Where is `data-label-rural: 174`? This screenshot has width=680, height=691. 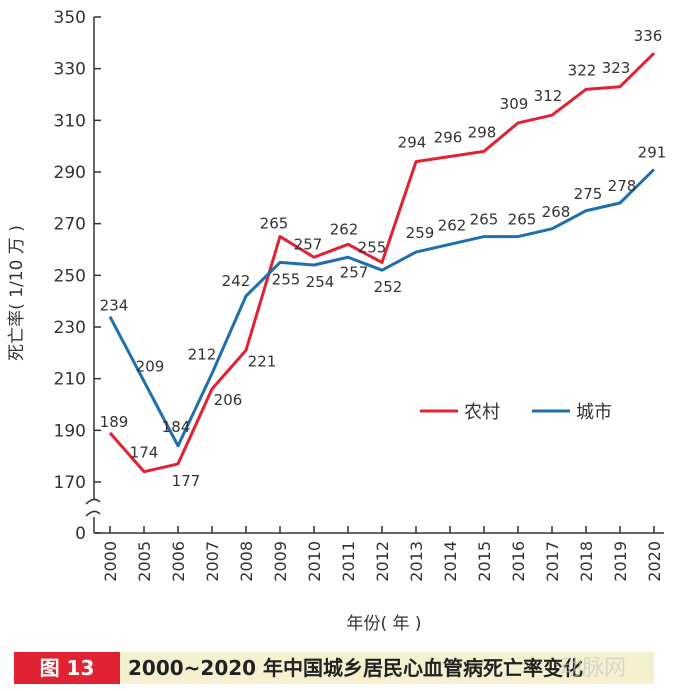
data-label-rural: 174 is located at coordinates (144, 453).